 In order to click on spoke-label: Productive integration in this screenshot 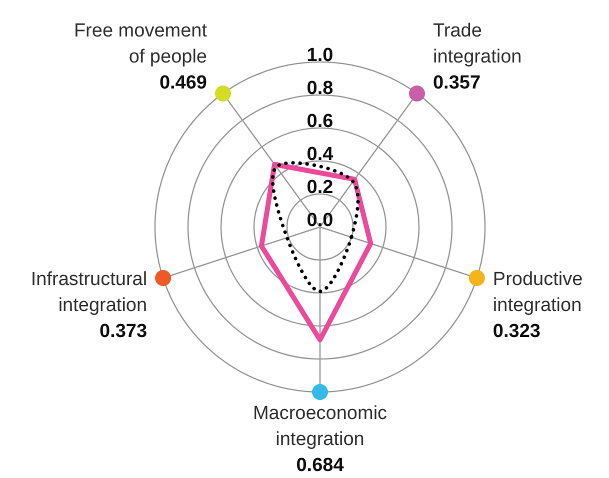, I will do `click(537, 292)`.